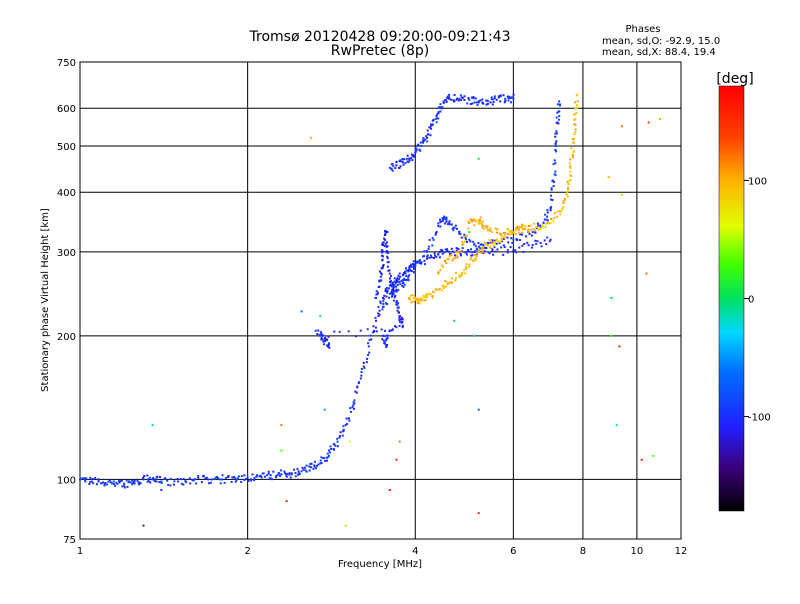  What do you see at coordinates (349, 441) in the screenshot?
I see `noise-point` at bounding box center [349, 441].